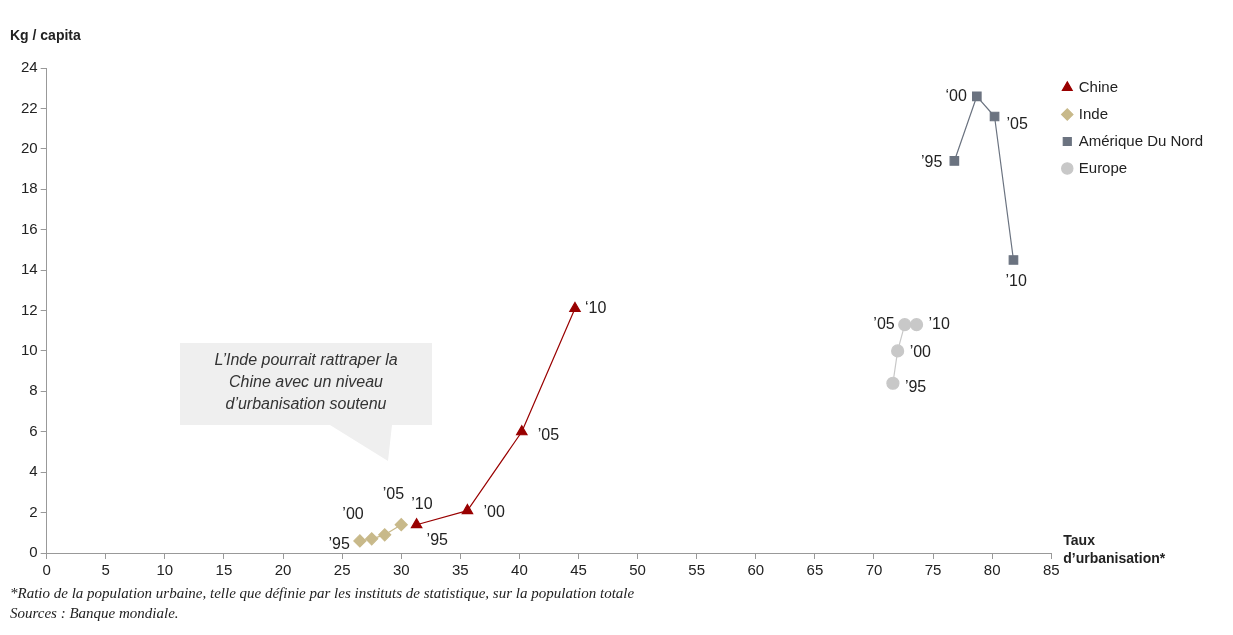 The image size is (1233, 635). I want to click on x-tick-label: 30, so click(401, 570).